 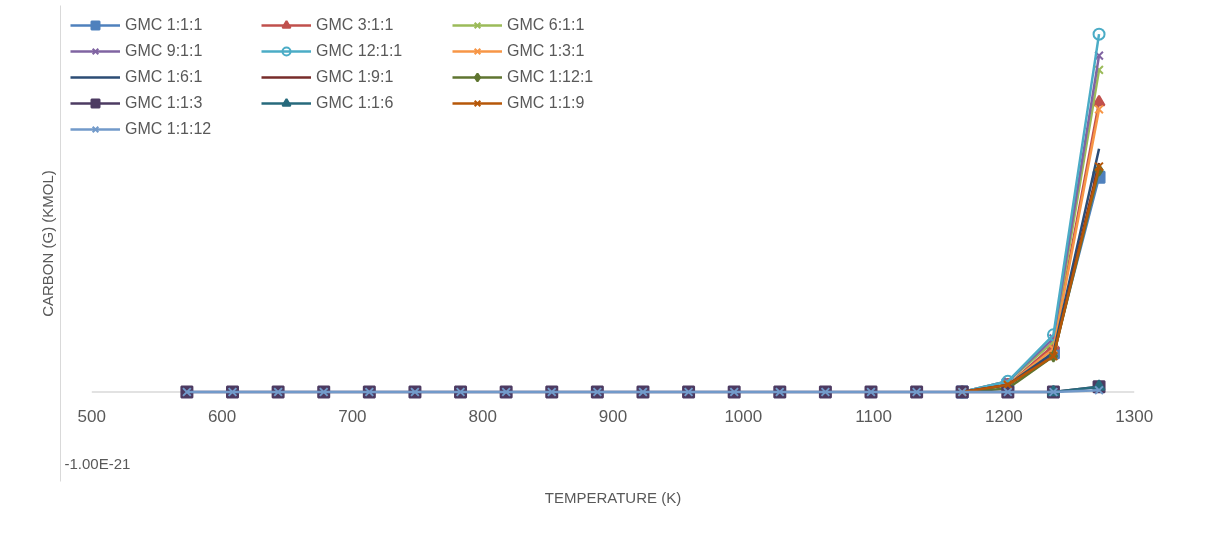 I want to click on x-tick-label: 1000, so click(x=743, y=417).